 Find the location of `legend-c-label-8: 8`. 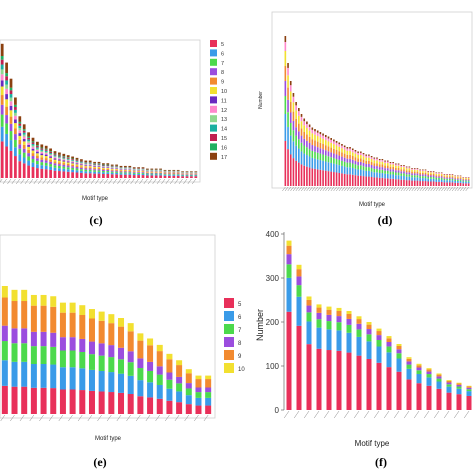

legend-c-label-8: 8 is located at coordinates (222, 73).